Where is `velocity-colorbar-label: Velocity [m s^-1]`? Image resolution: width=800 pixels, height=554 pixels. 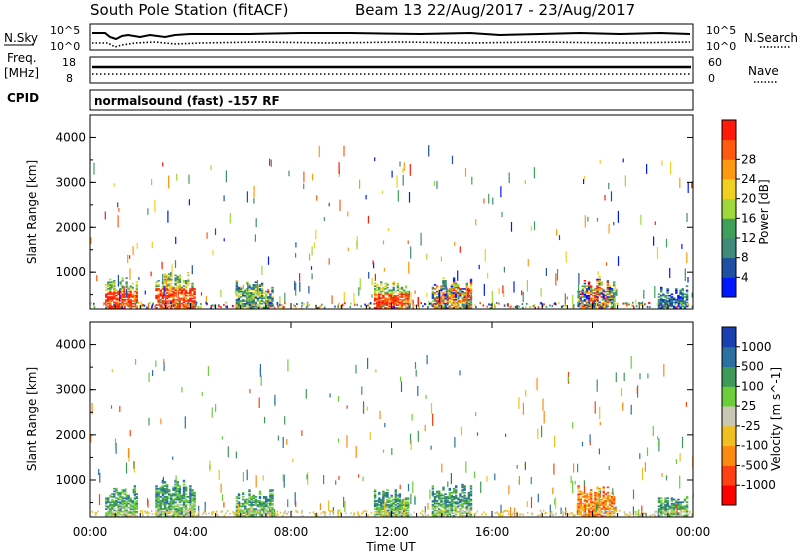
velocity-colorbar-label: Velocity [m s^-1] is located at coordinates (776, 419).